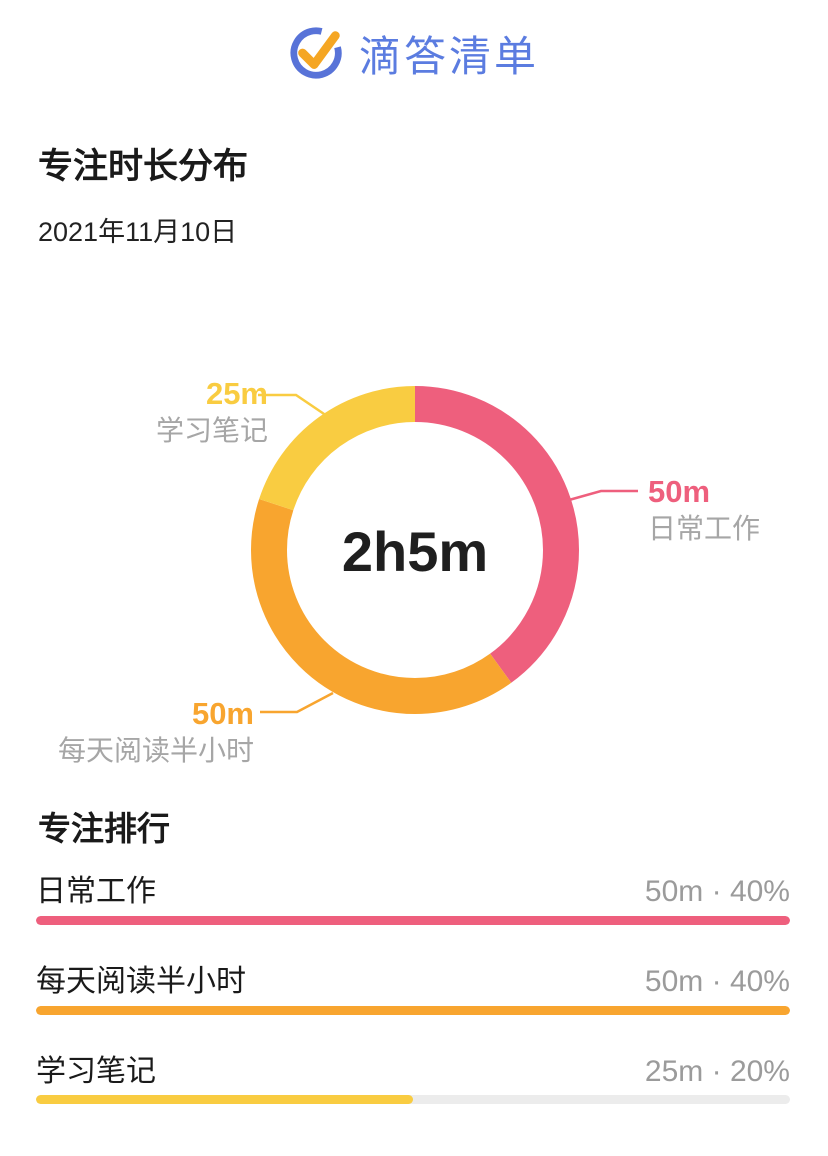 This screenshot has width=828, height=1156. I want to click on ranking-bar-study-notes, so click(413, 1099).